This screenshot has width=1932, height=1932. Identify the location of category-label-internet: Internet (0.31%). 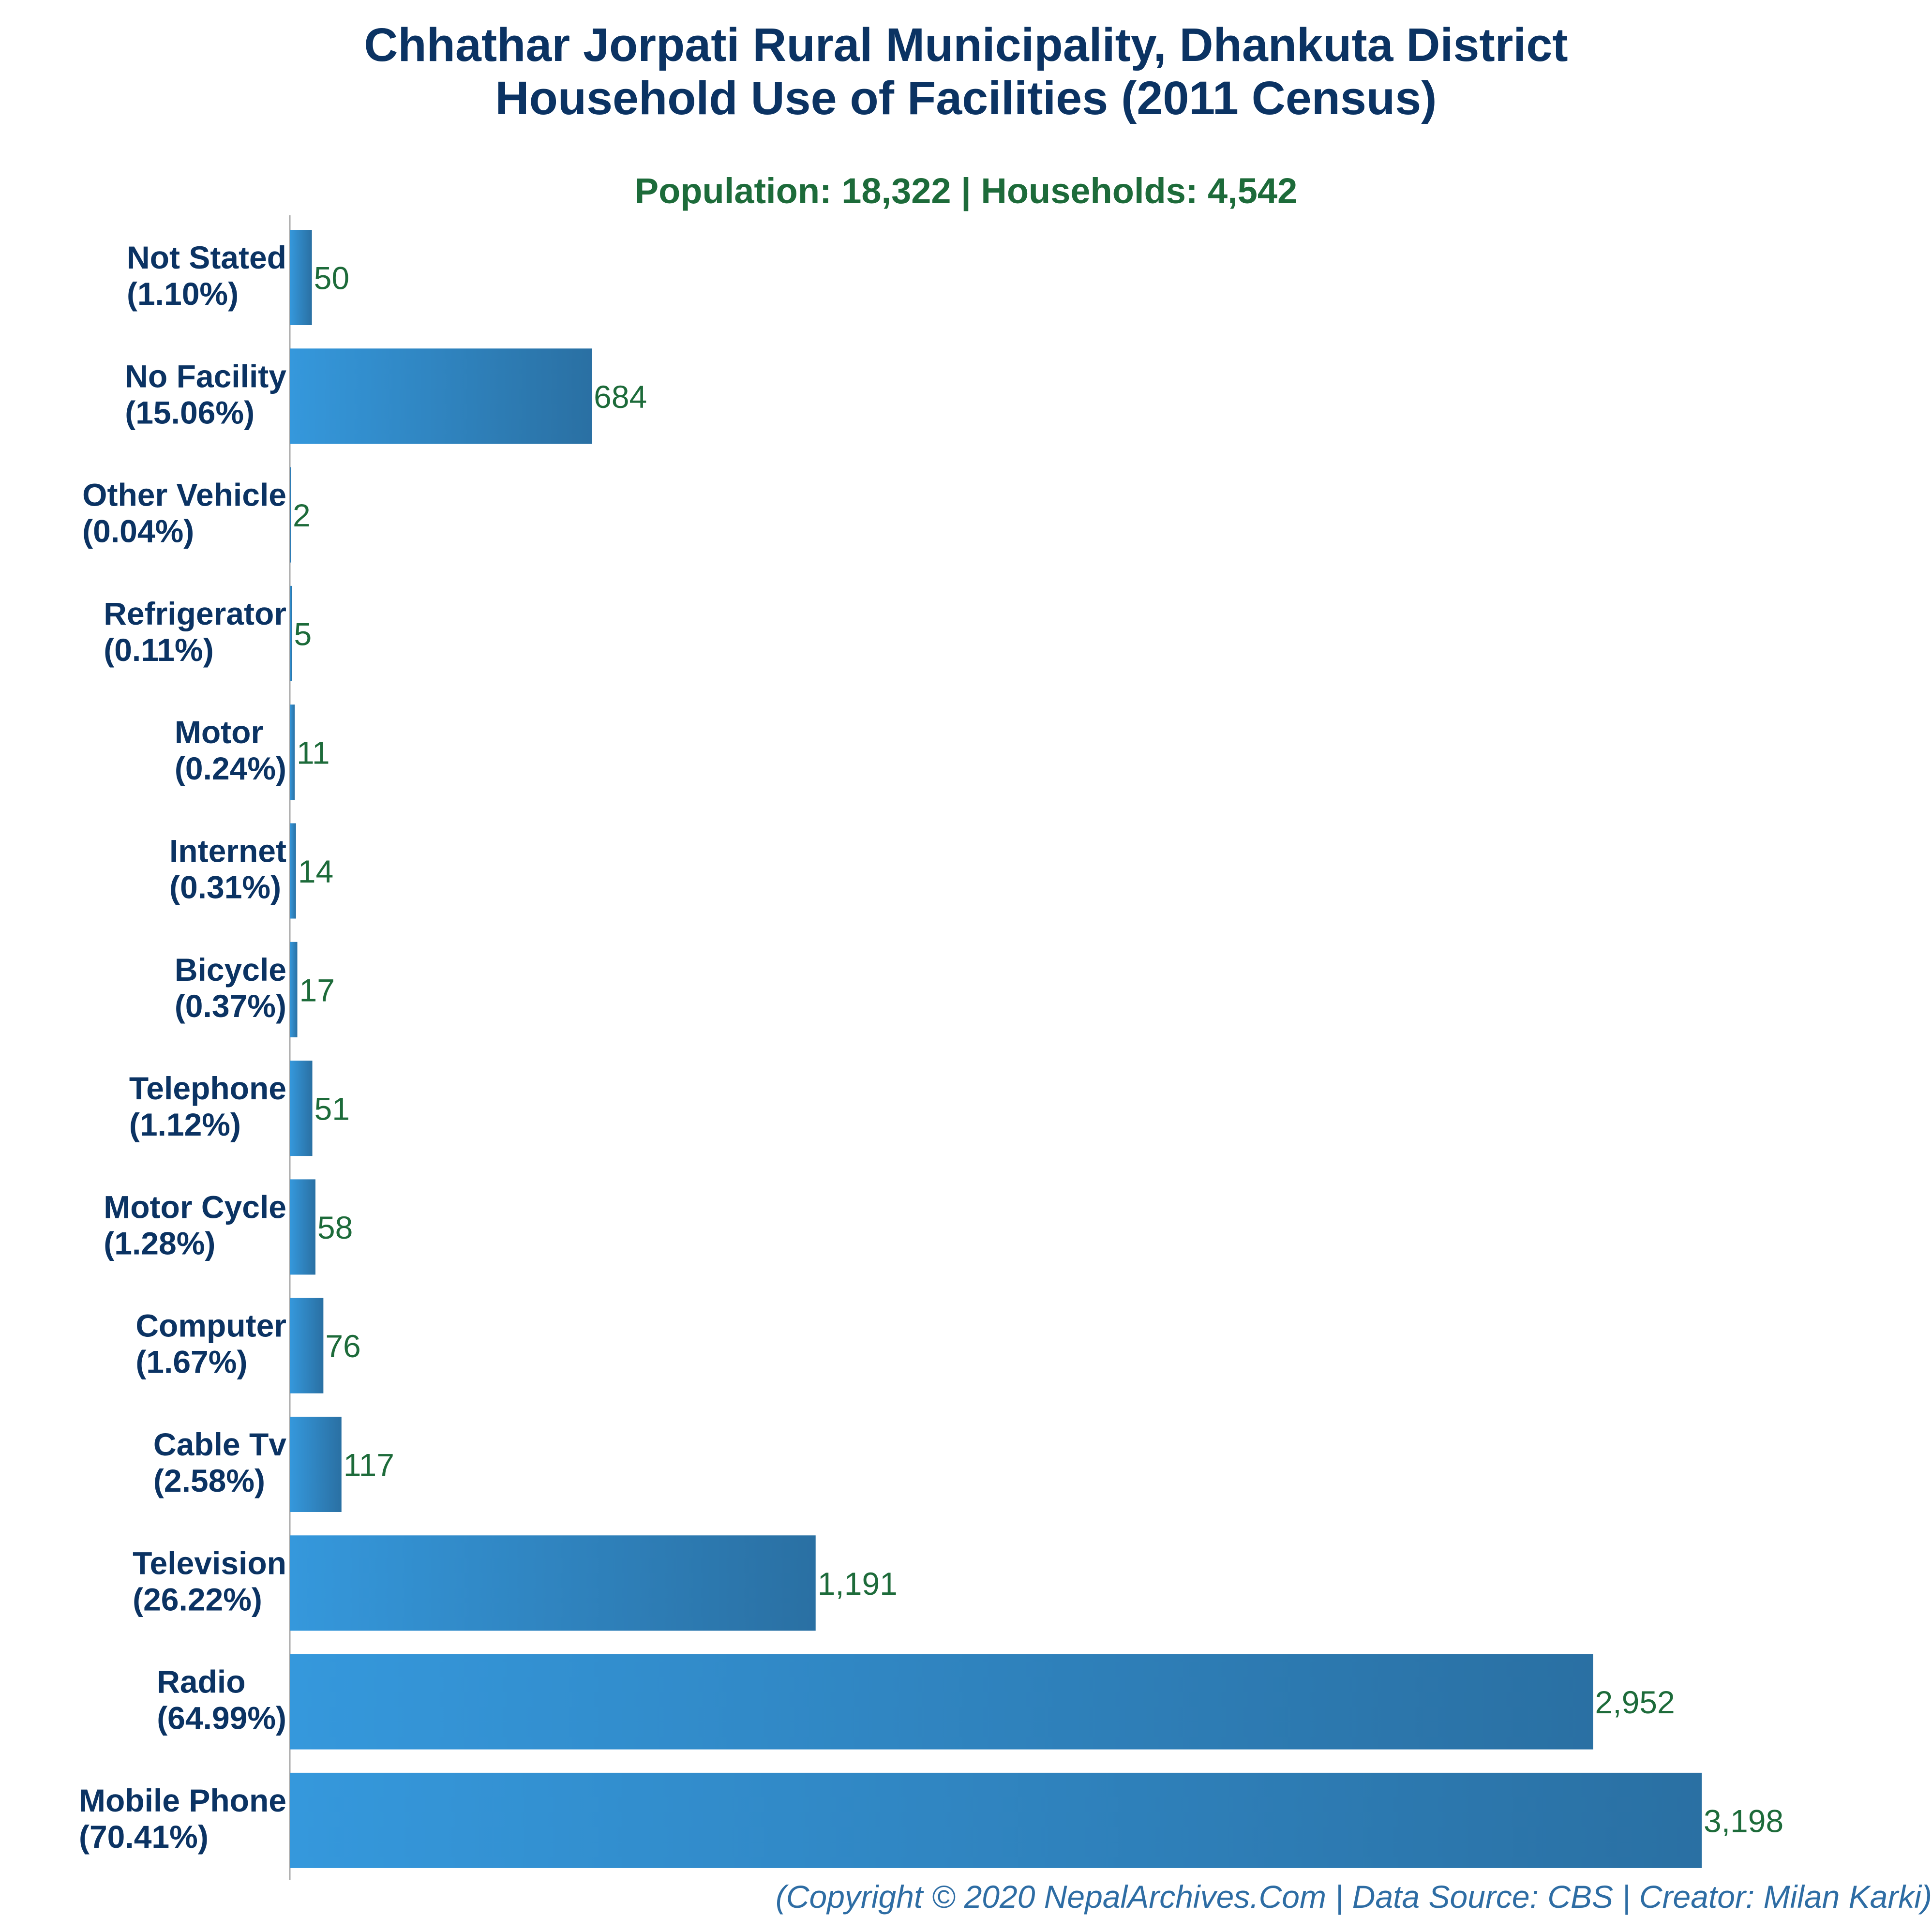
(227, 869).